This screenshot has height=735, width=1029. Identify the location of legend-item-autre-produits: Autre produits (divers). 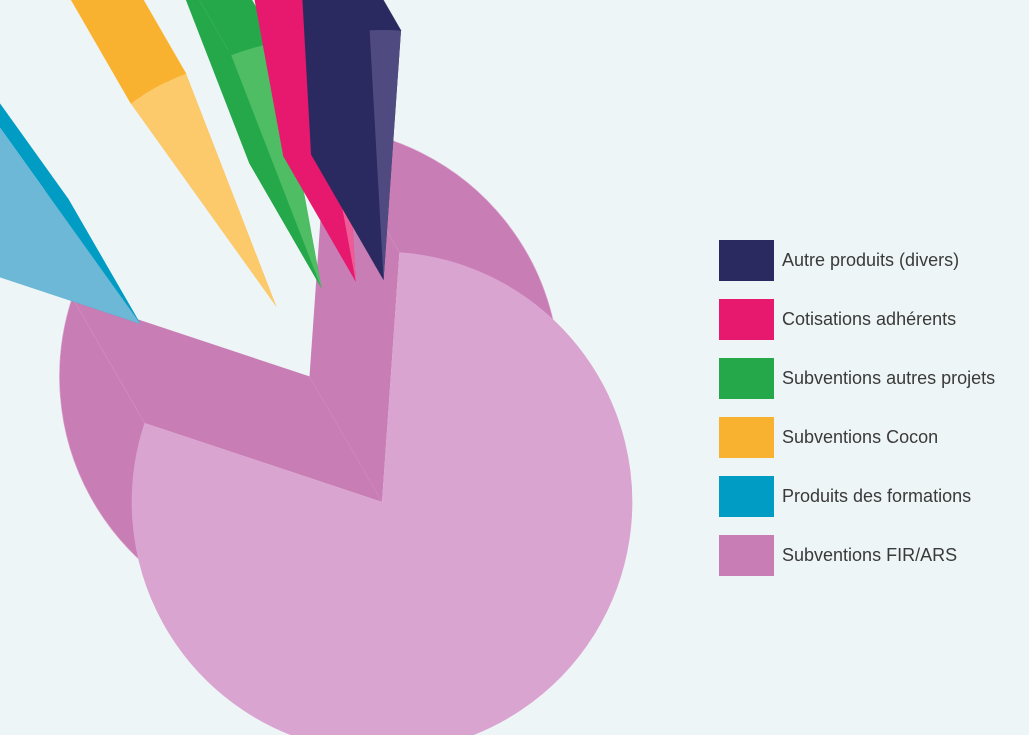
(857, 260).